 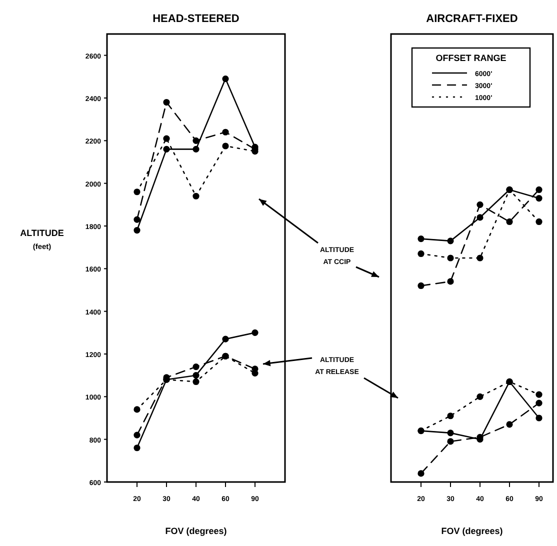 What do you see at coordinates (471, 58) in the screenshot?
I see `legend-title: OFFSET RANGE` at bounding box center [471, 58].